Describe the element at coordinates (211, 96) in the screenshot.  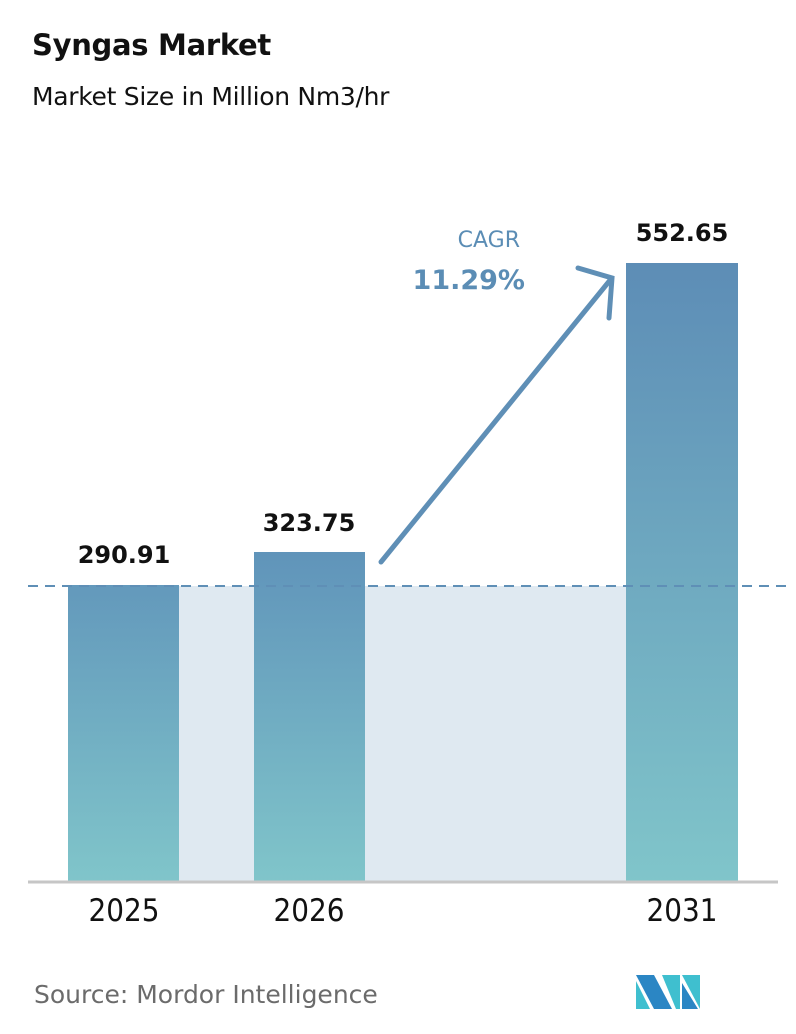
I see `chart-subtitle: Market Size in Million Nm3/hr` at that location.